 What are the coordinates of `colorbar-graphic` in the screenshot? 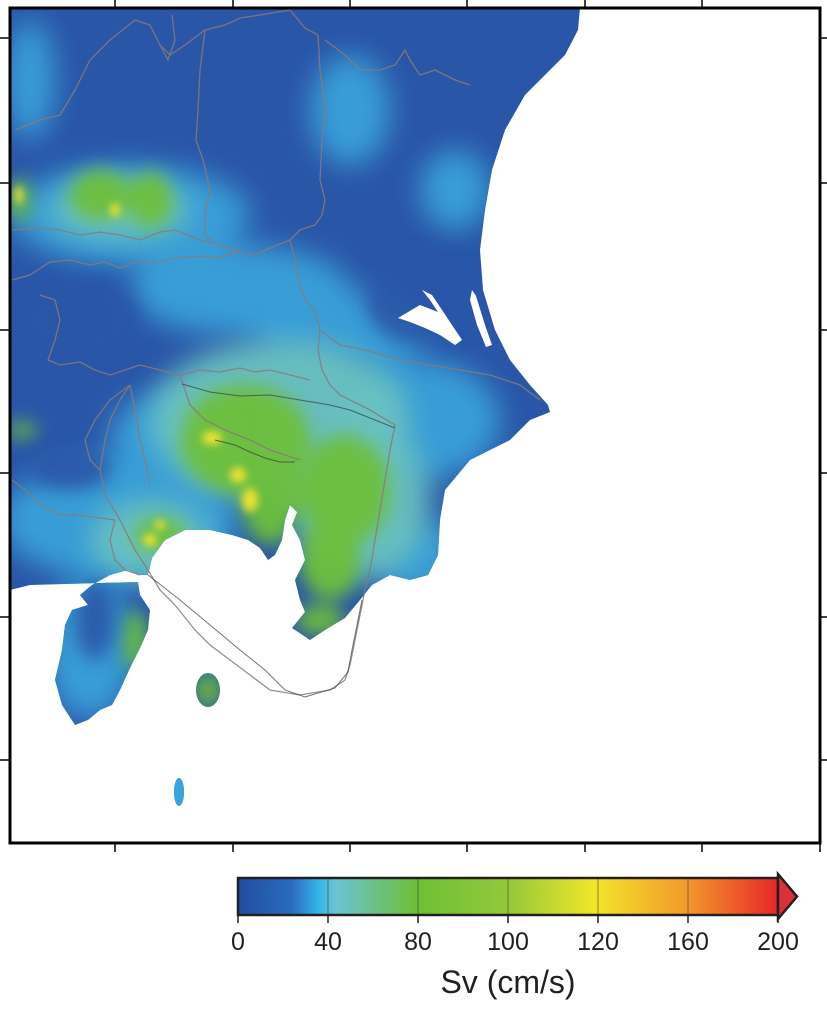 It's located at (517, 896).